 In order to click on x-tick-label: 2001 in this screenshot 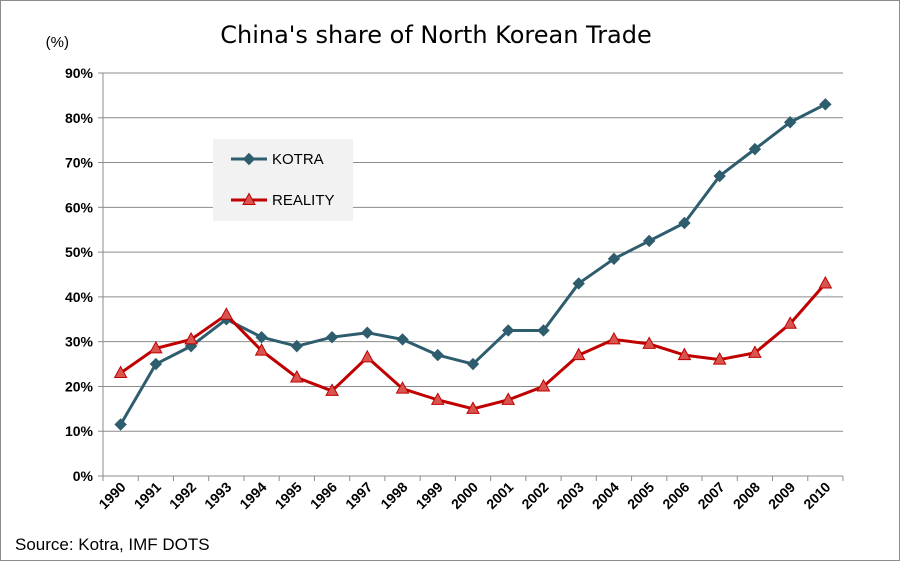, I will do `click(499, 495)`.